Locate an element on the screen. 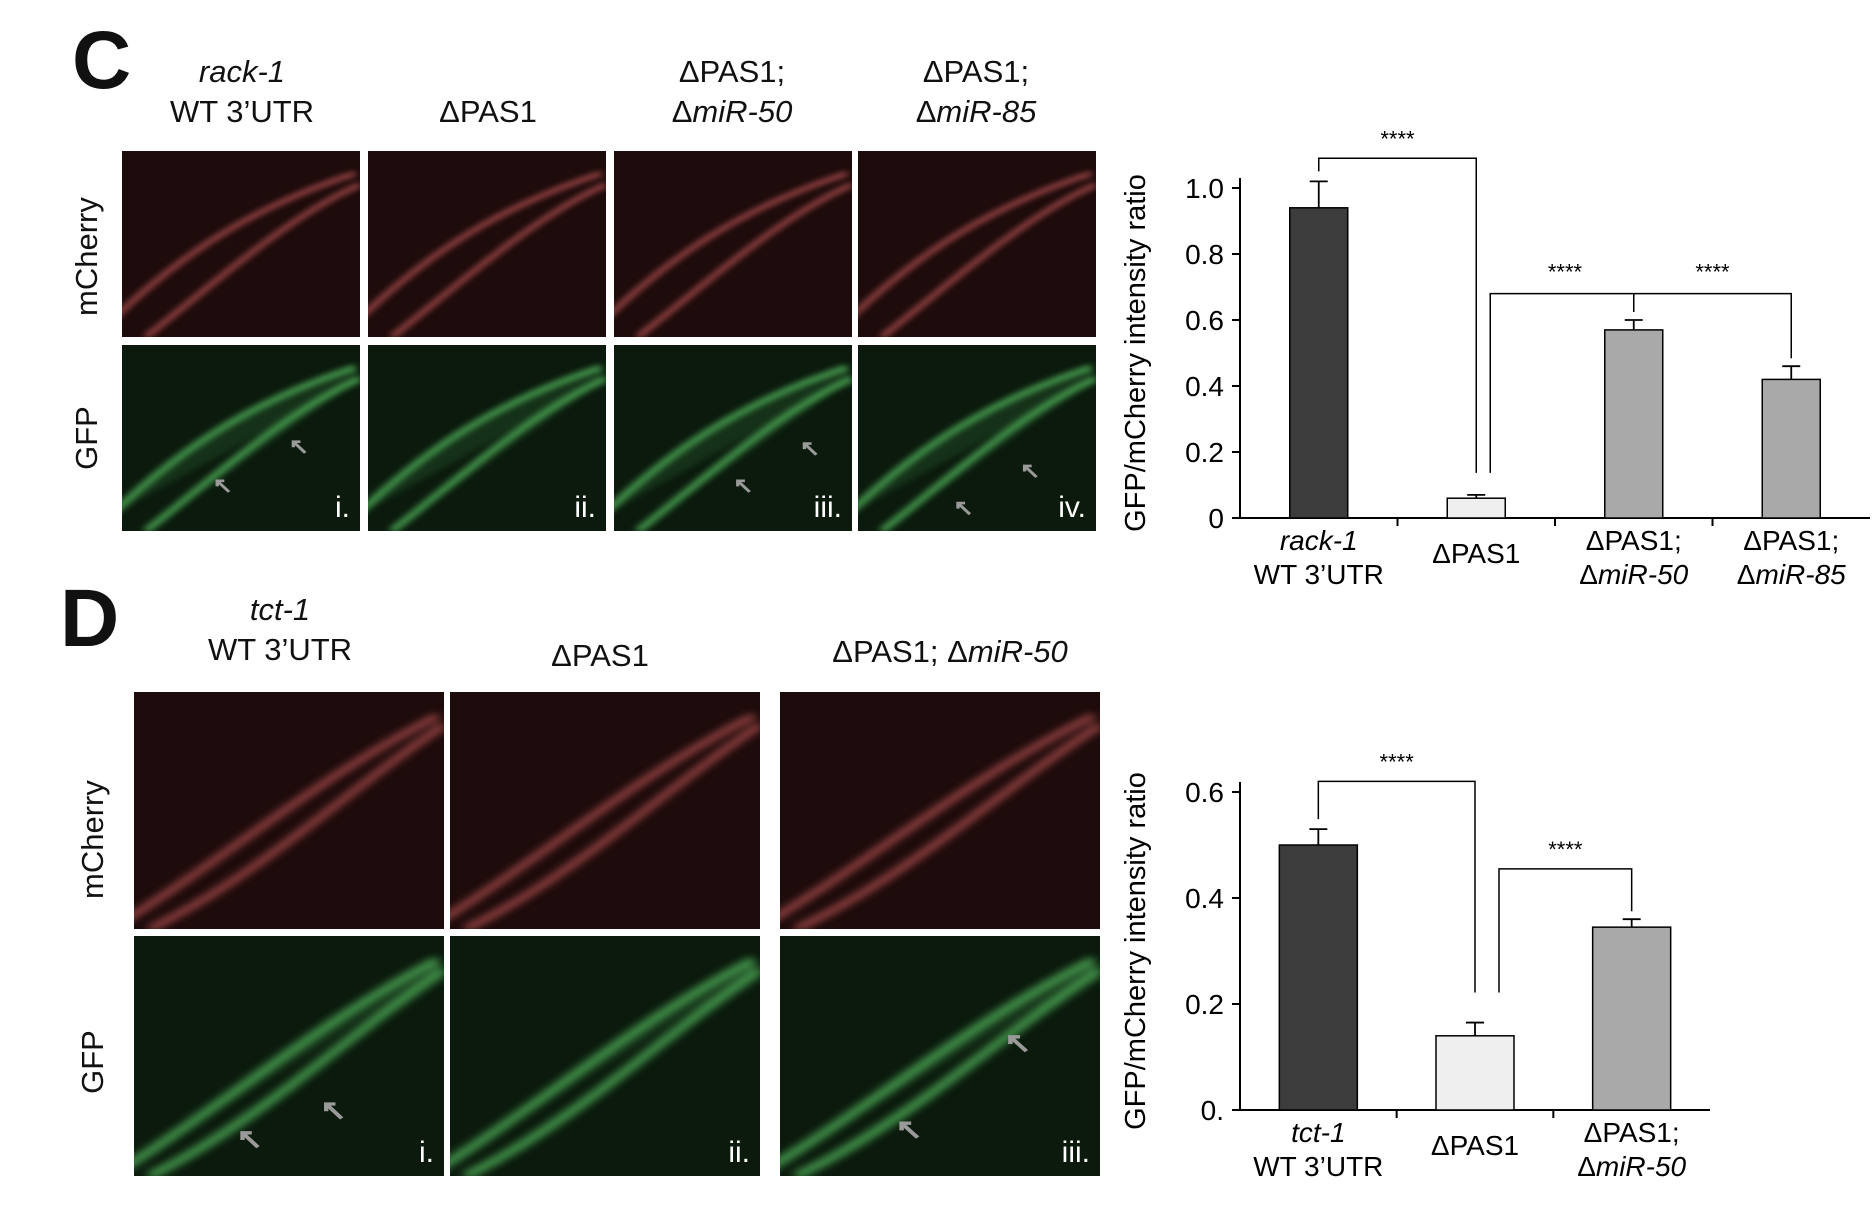 Image resolution: width=1874 pixels, height=1205 pixels. panel-c-mcherry-image-1-background is located at coordinates (241, 244).